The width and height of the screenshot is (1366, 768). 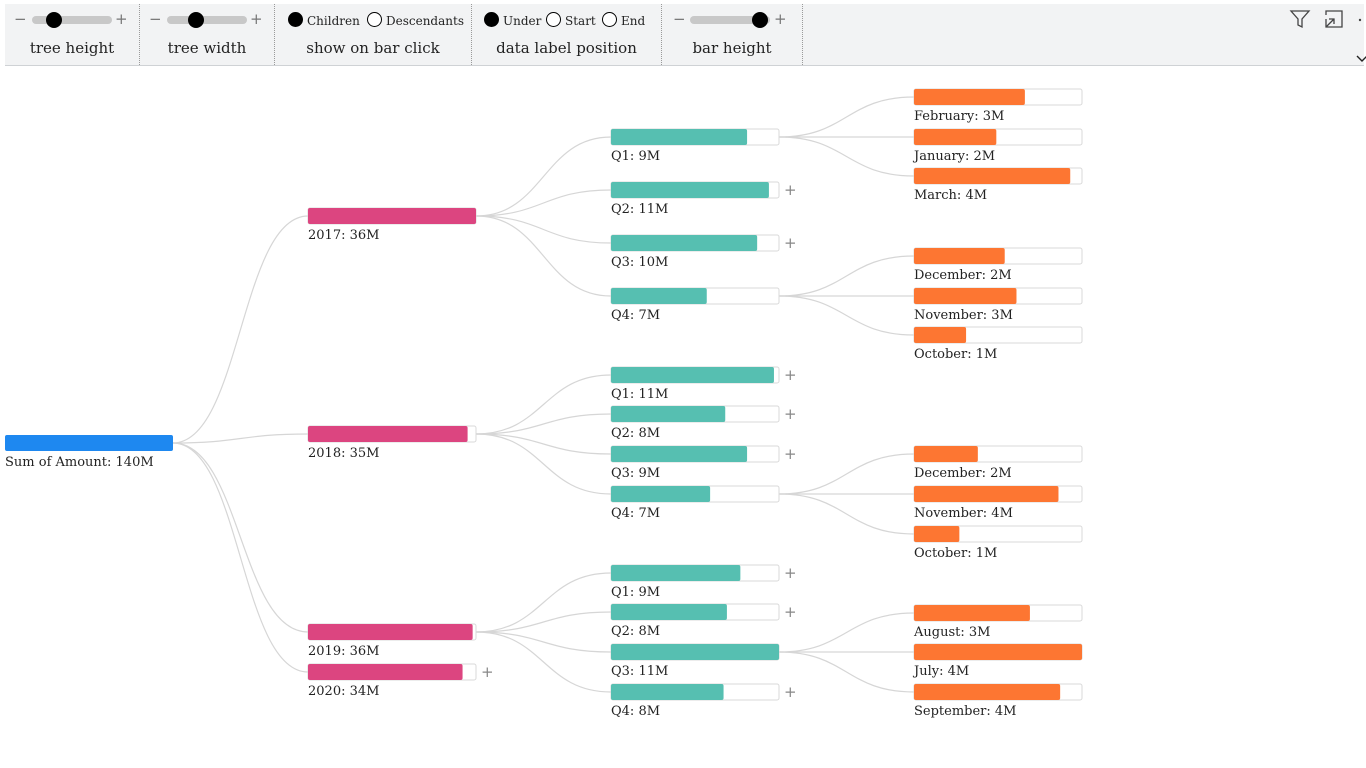 I want to click on tree-height-slider-handle, so click(x=54, y=20).